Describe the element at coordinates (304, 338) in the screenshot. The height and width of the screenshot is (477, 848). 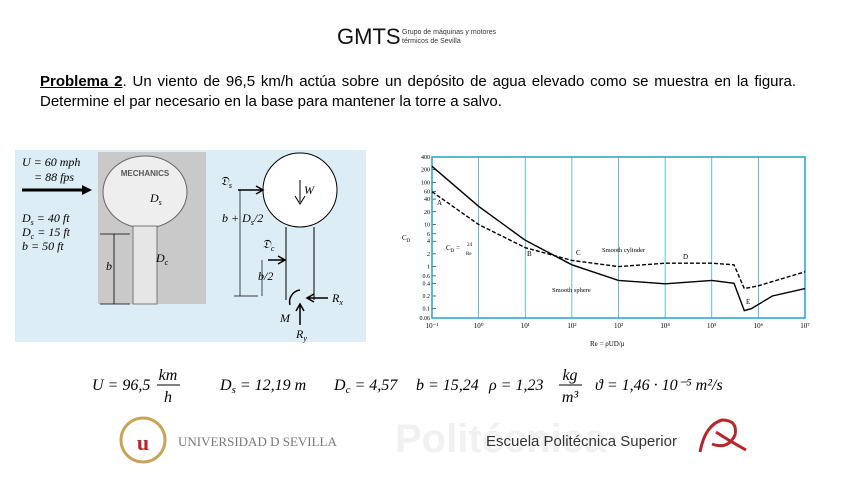
I see `sub: y` at that location.